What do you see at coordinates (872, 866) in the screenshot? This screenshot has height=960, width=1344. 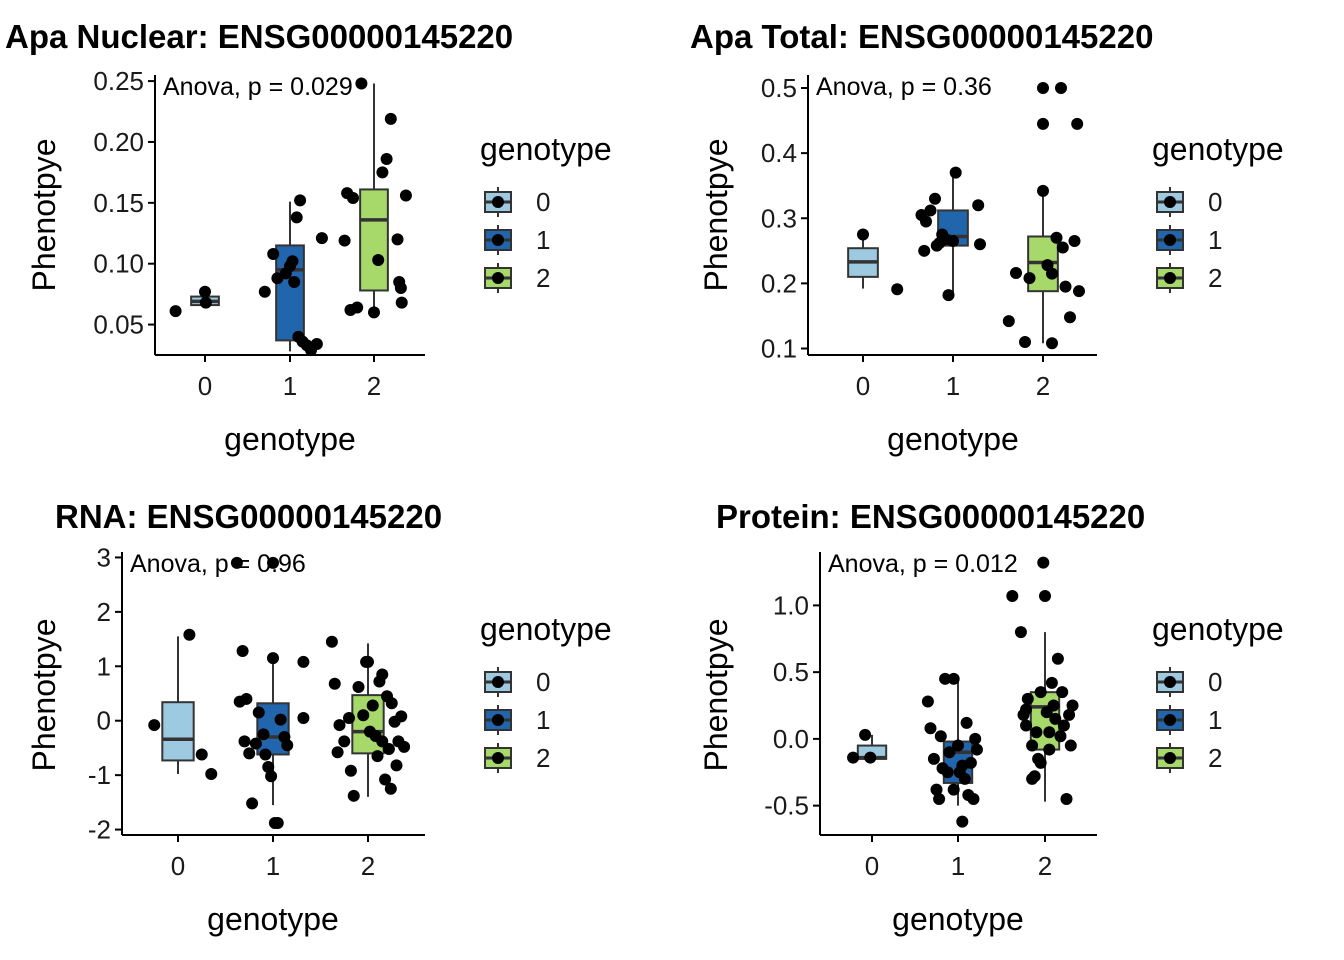 I see `x-tick-label: 0` at bounding box center [872, 866].